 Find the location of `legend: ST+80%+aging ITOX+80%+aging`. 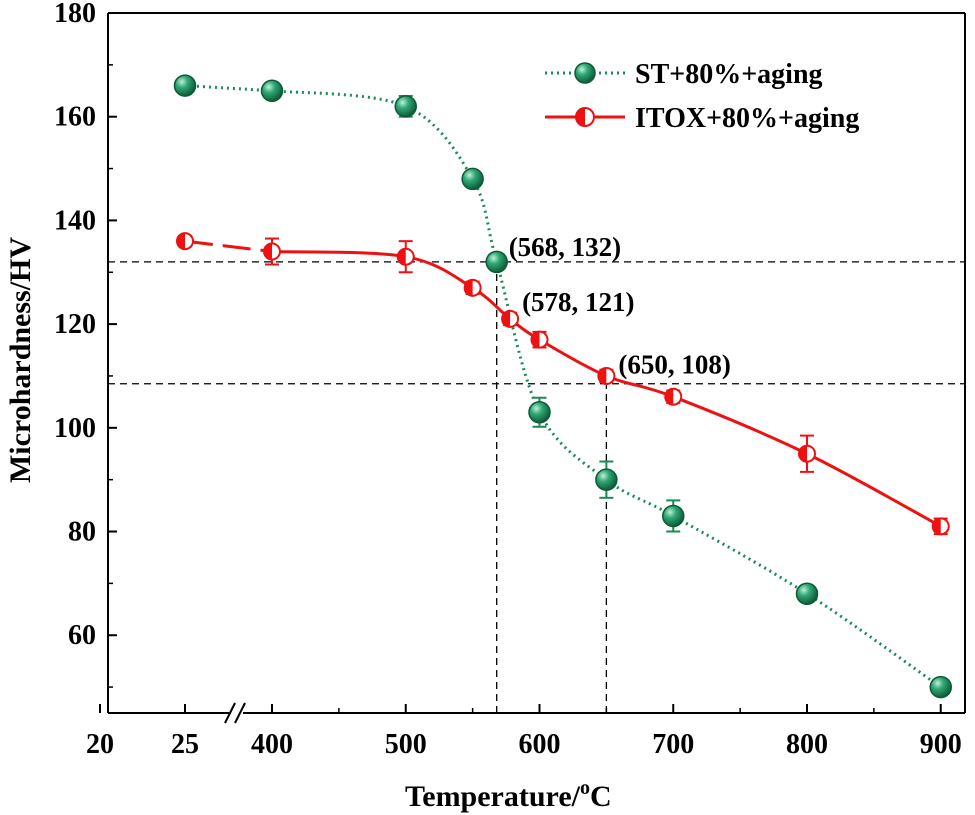

legend: ST+80%+aging ITOX+80%+aging is located at coordinates (702, 96).